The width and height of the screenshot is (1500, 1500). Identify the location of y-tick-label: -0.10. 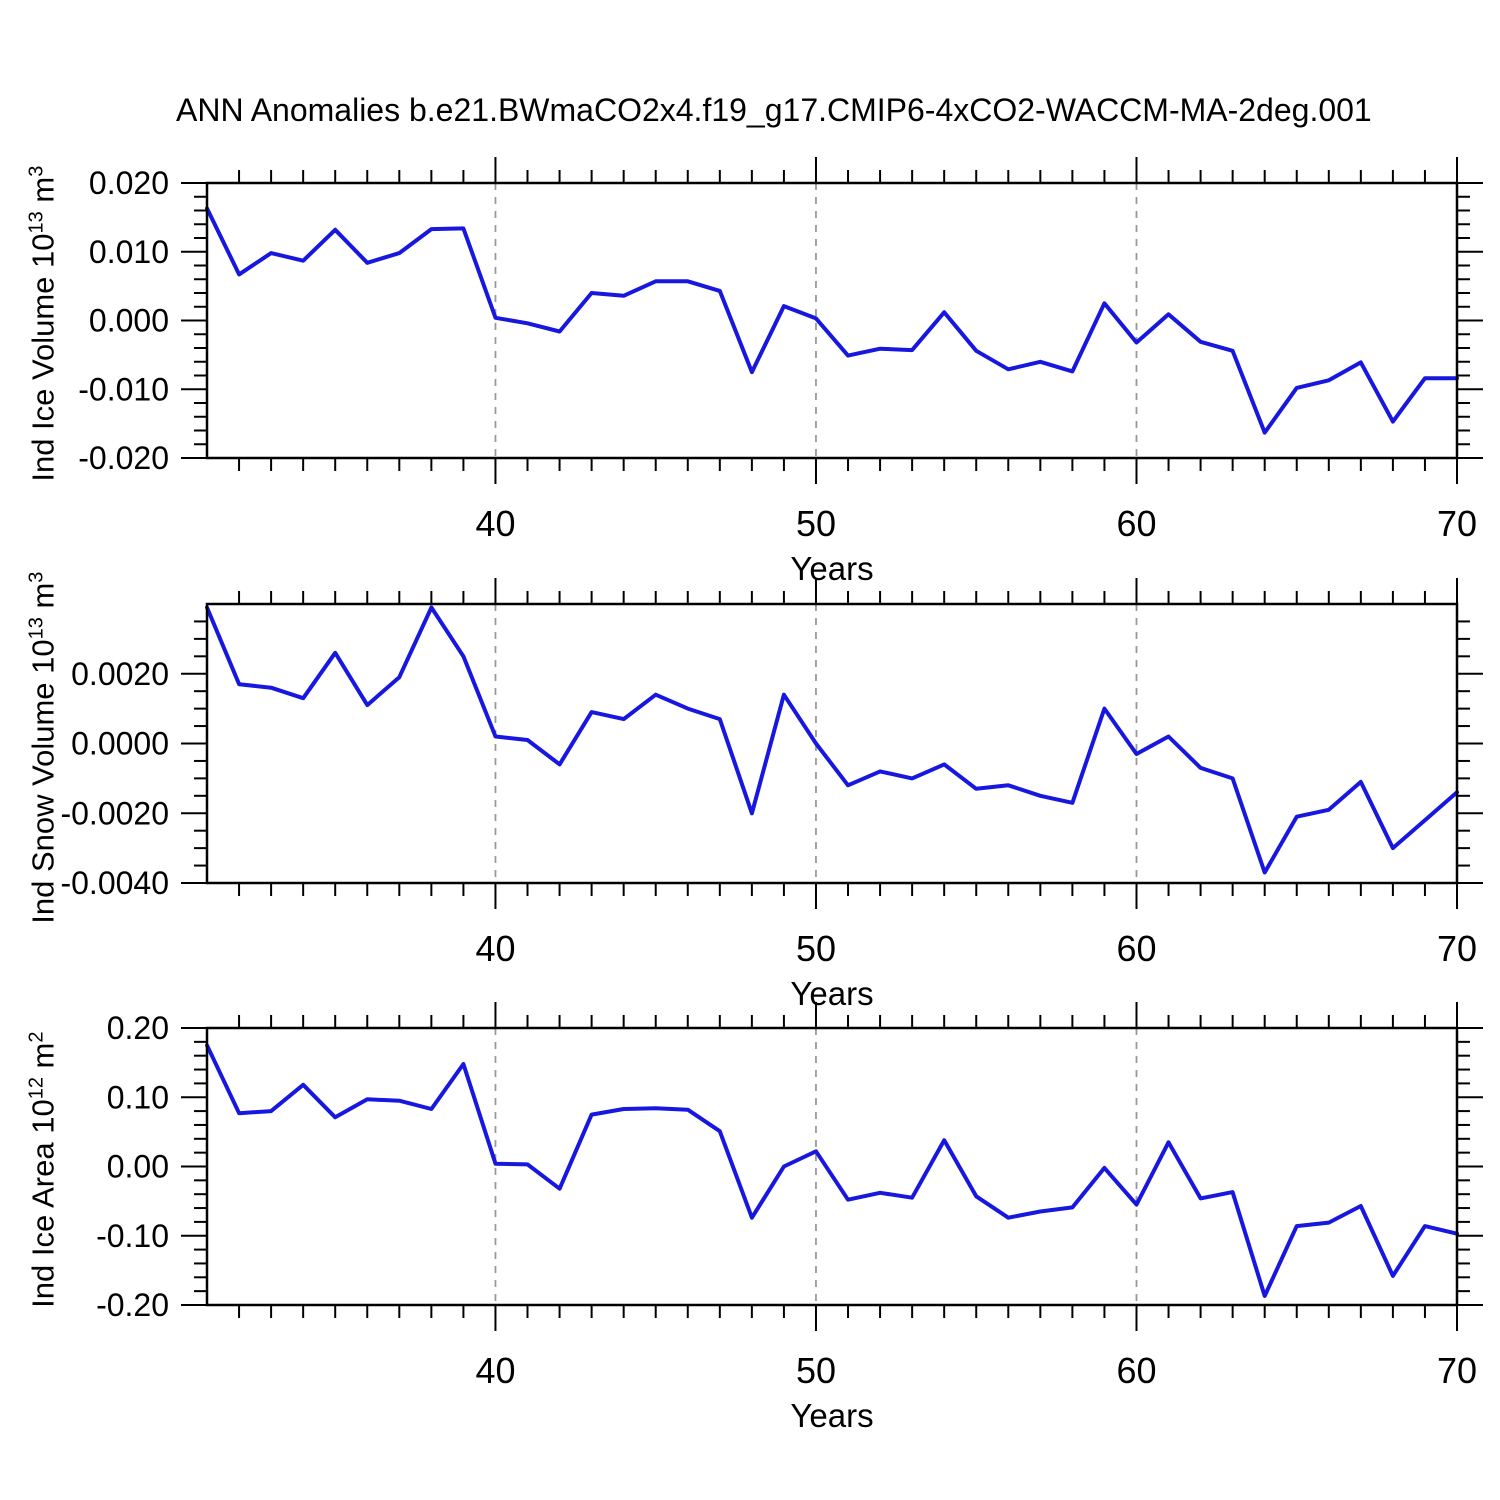
(132, 1236).